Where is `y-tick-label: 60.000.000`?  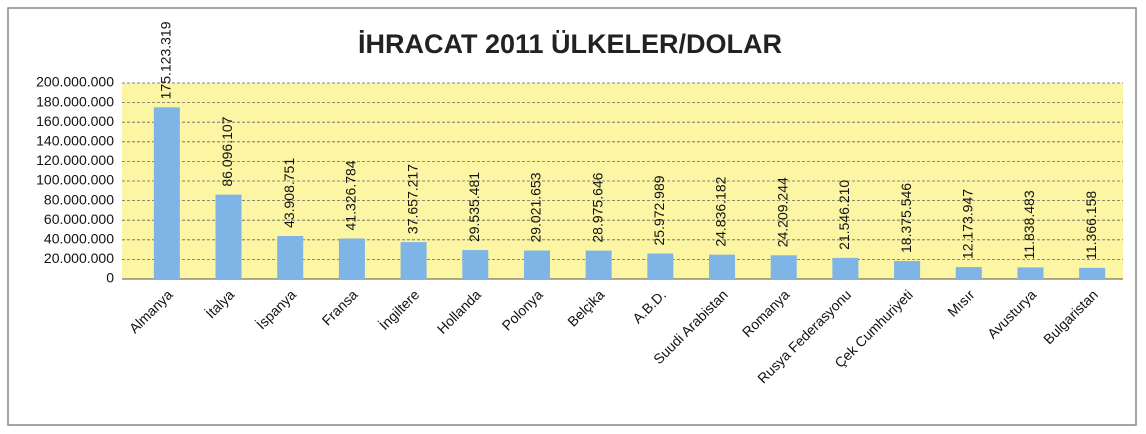
y-tick-label: 60.000.000 is located at coordinates (79, 219).